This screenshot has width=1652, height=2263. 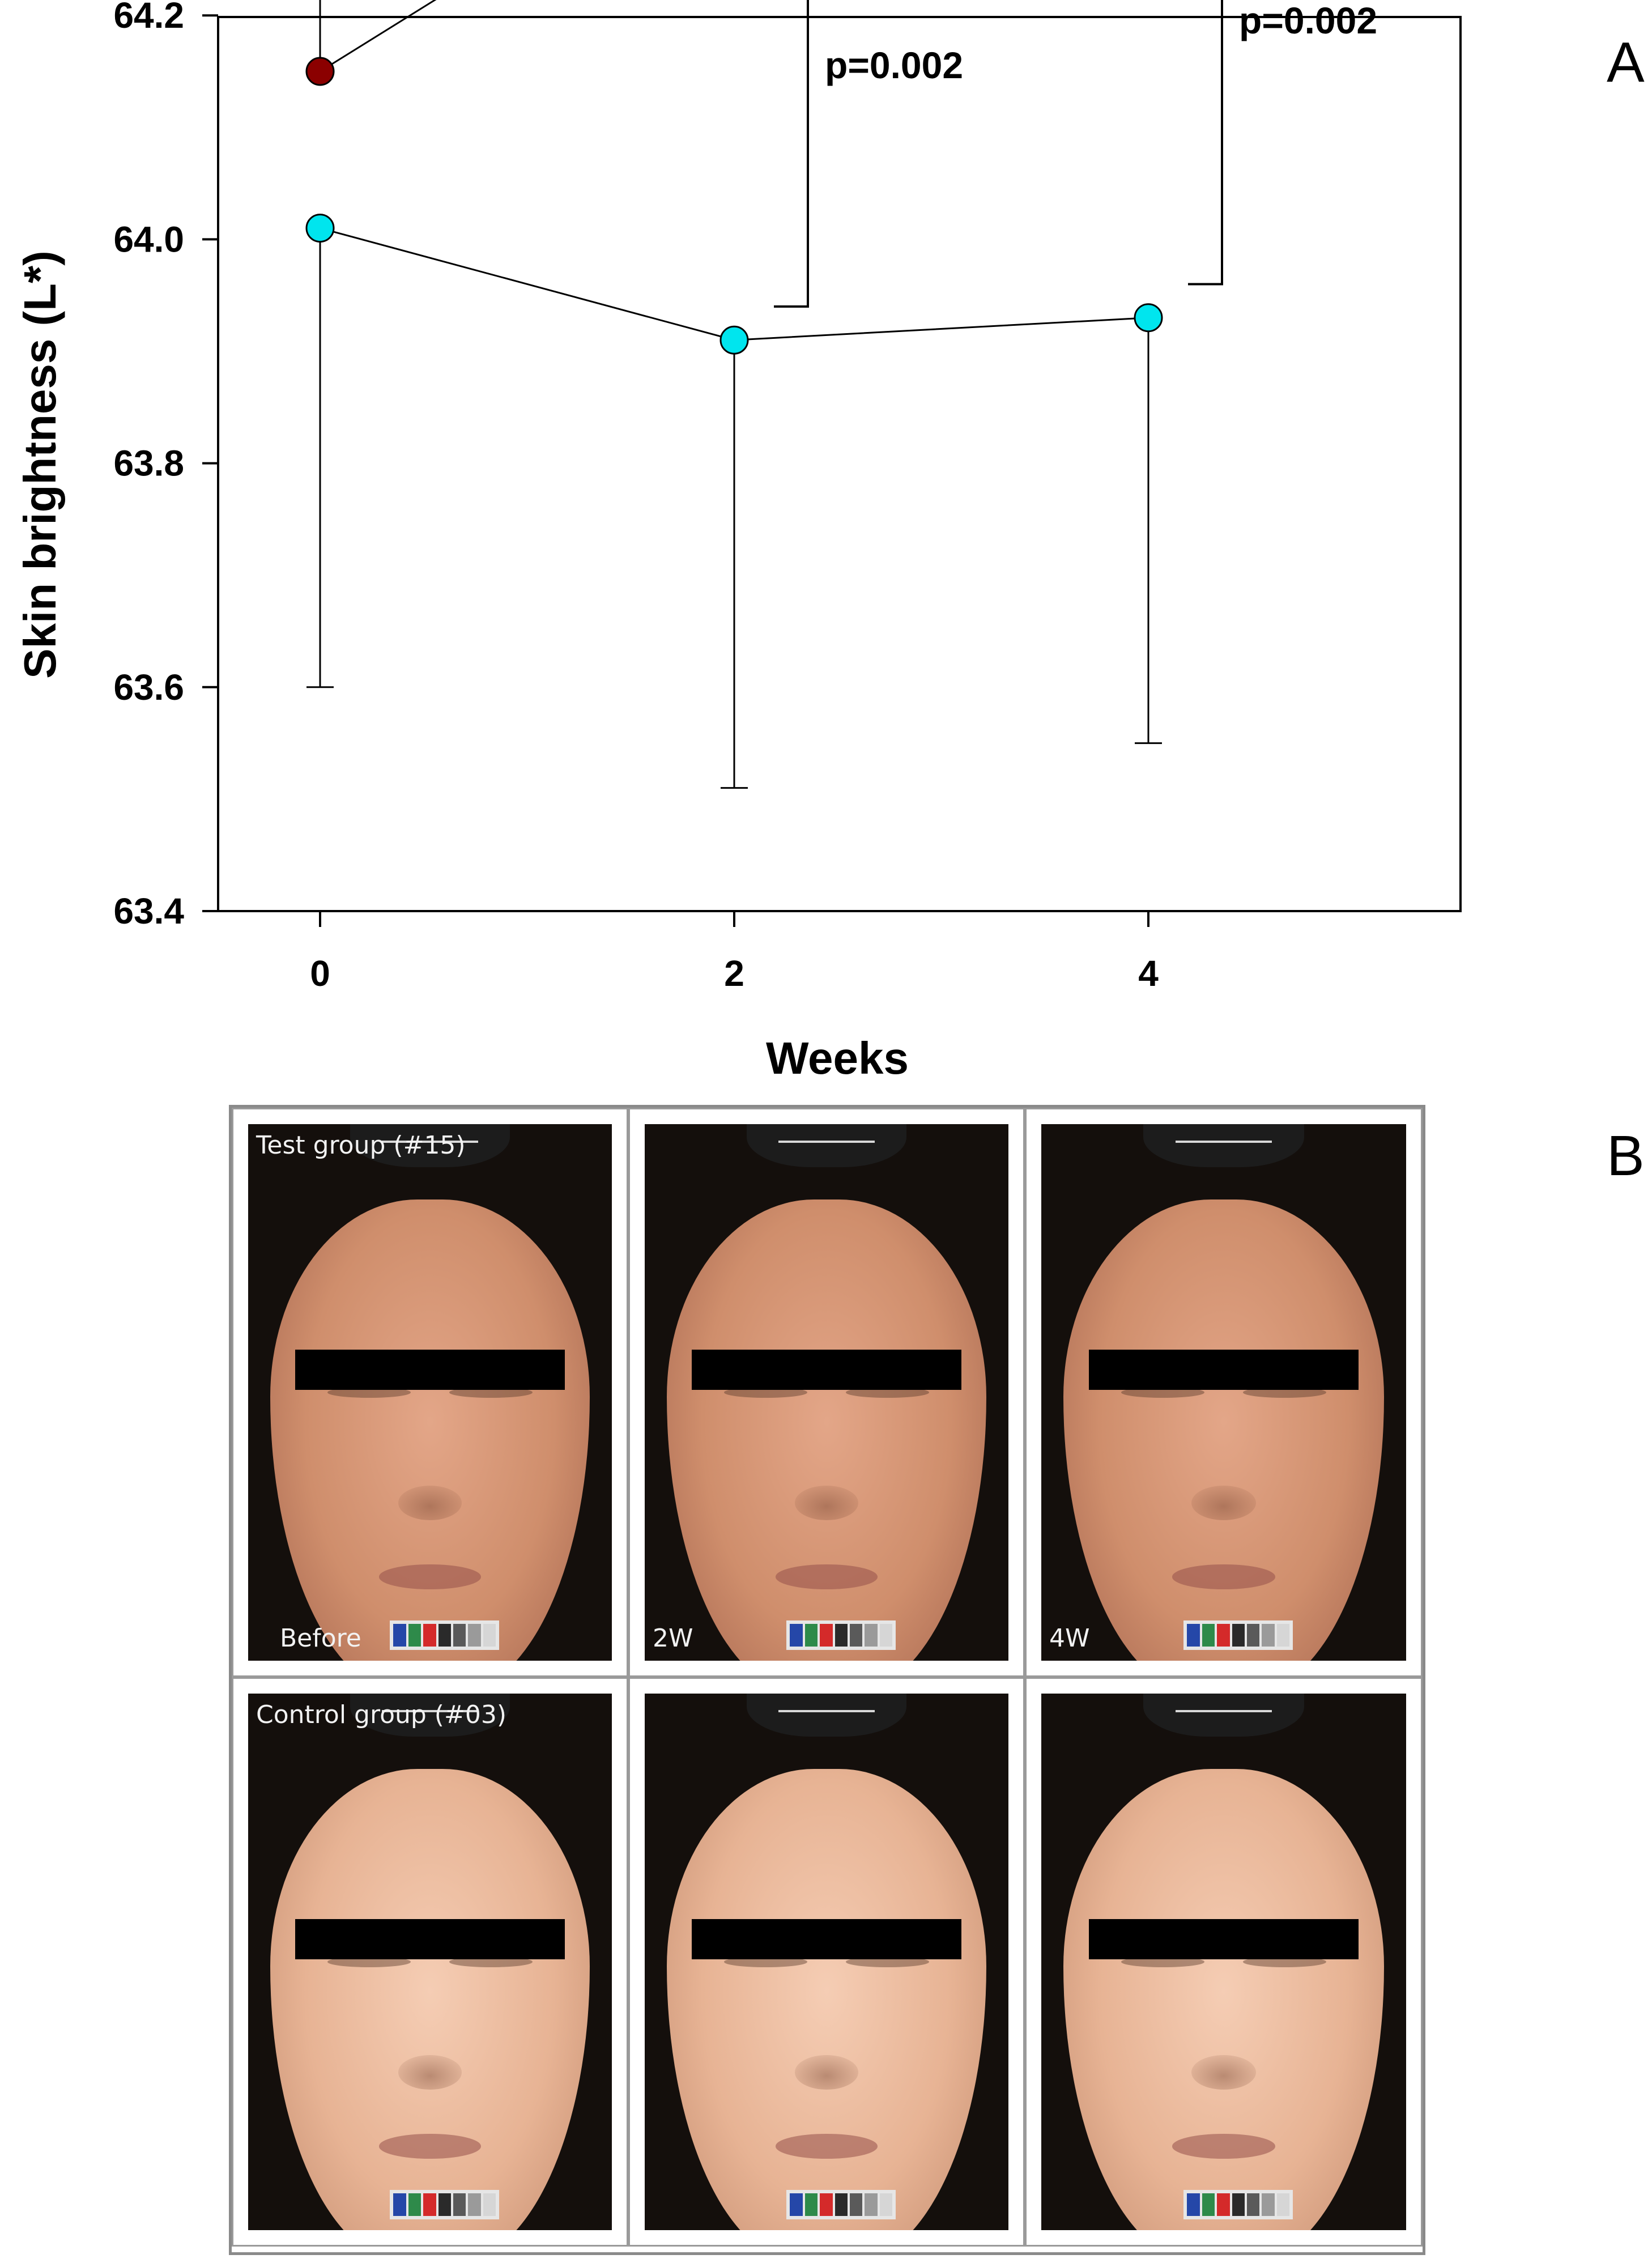 I want to click on p-value-bracket, so click(x=1205, y=143).